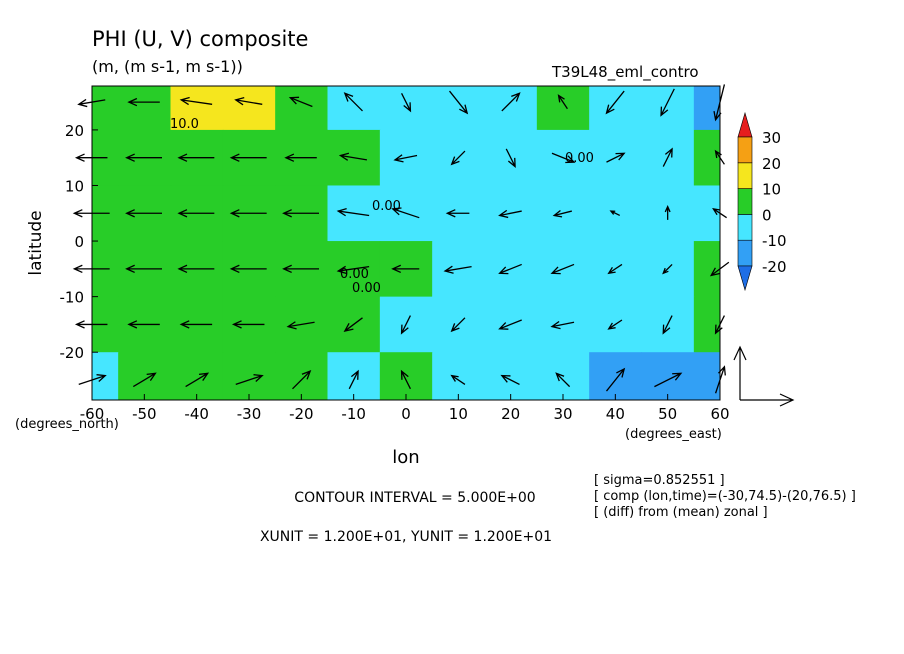 This screenshot has height=654, width=904. Describe the element at coordinates (681, 512) in the screenshot. I see `info-line: [ (diff) from (mean) zonal ]` at that location.